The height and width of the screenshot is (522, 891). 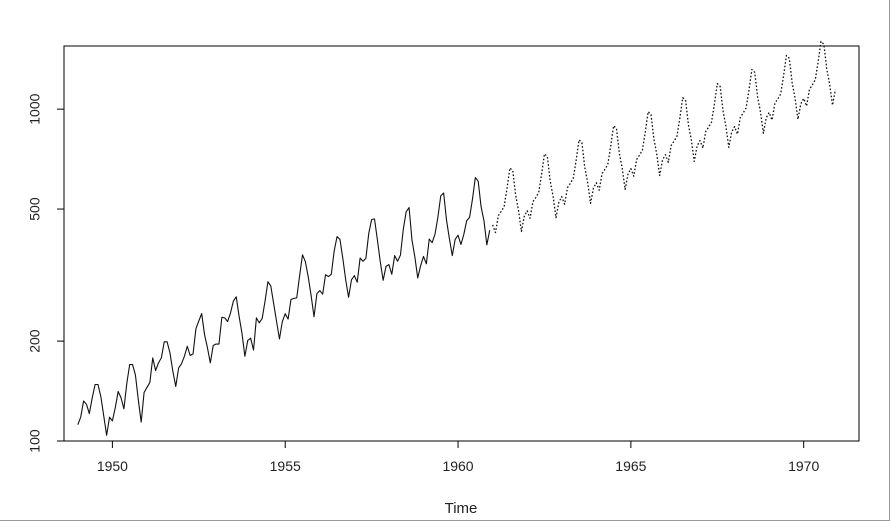 I want to click on x-tick-label-1960: 1960, so click(x=457, y=466).